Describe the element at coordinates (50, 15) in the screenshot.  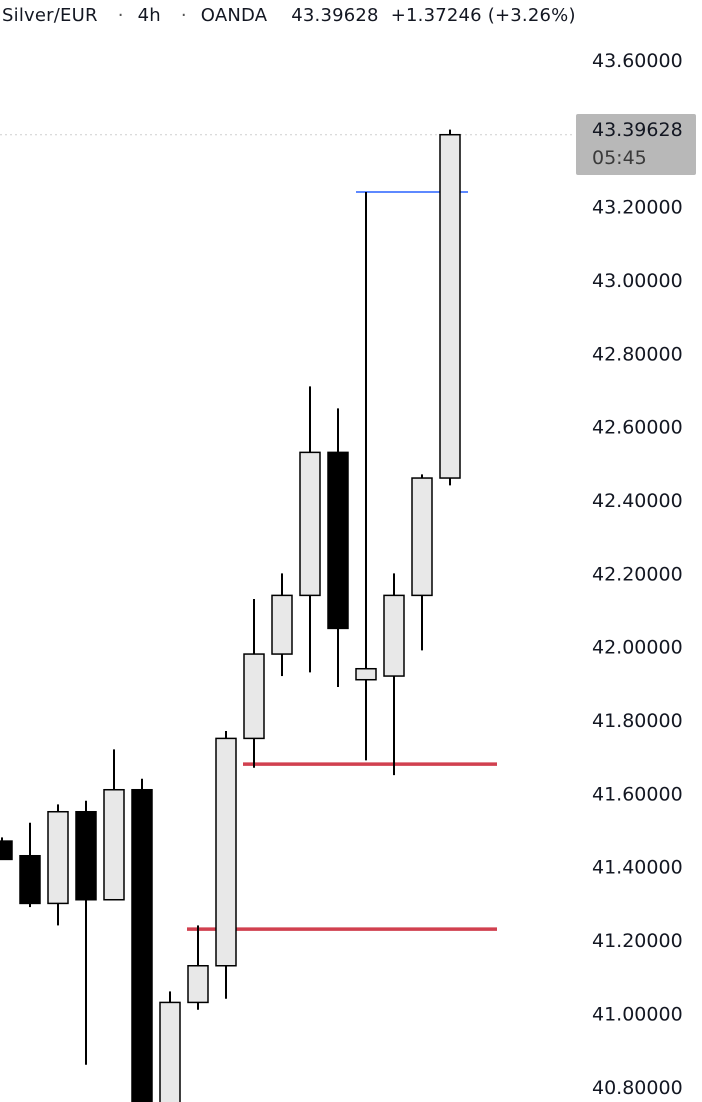
I see `symbol-name: Silver/EUR` at that location.